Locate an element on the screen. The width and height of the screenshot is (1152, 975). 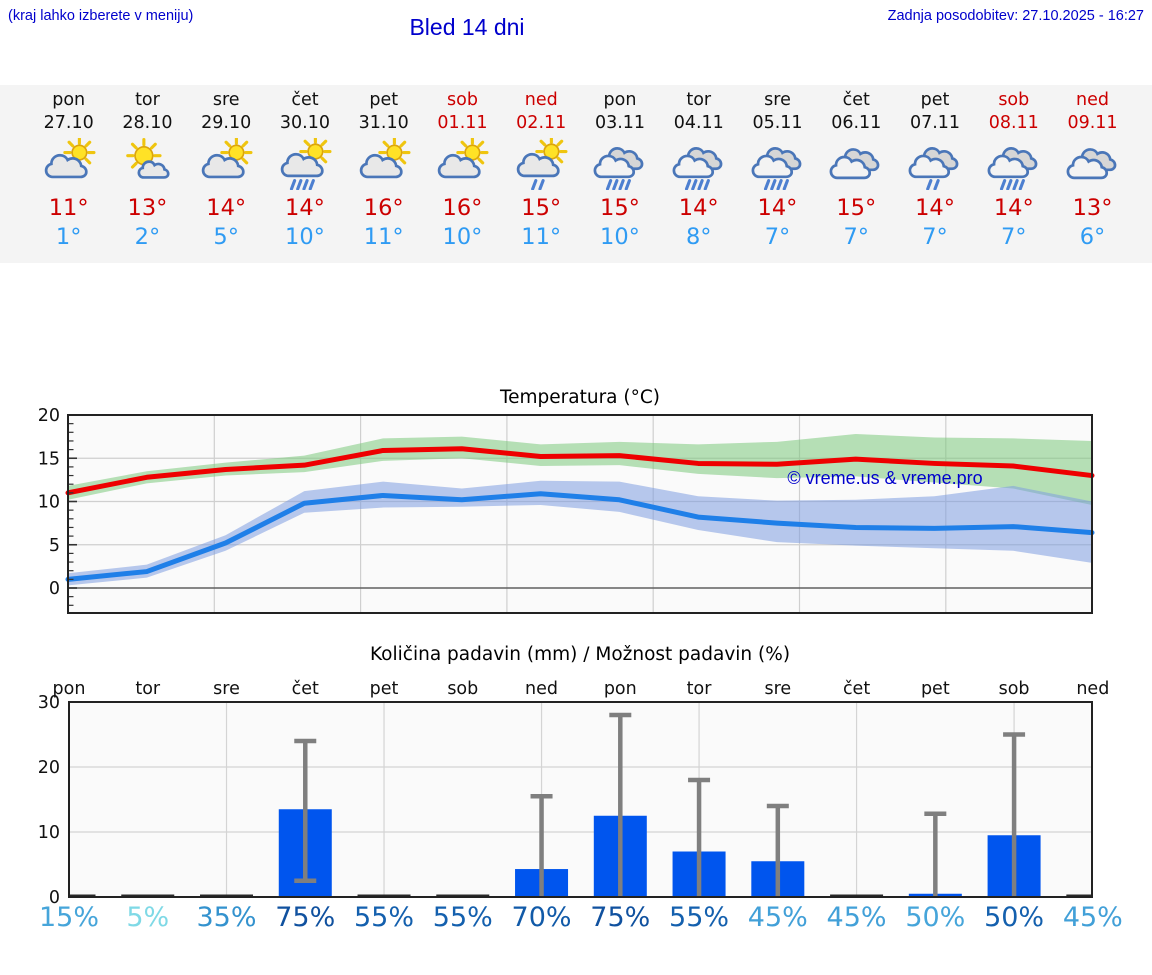
day-date: 07.11 is located at coordinates (935, 123).